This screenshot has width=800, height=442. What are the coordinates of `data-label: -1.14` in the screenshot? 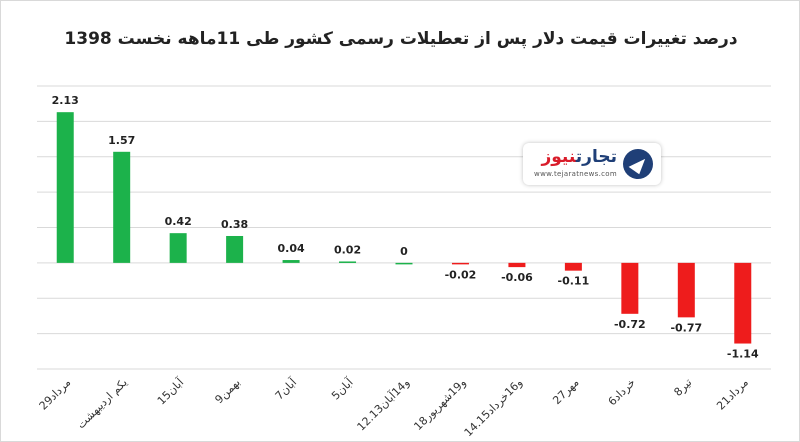 It's located at (743, 354).